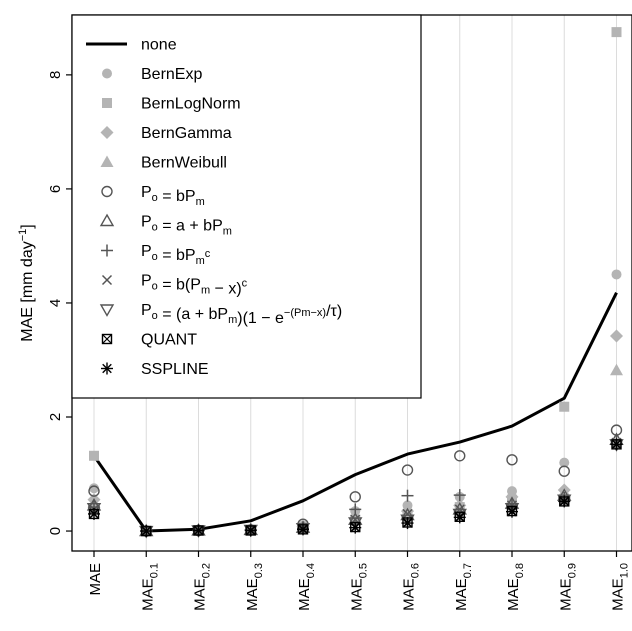 Image resolution: width=632 pixels, height=631 pixels. I want to click on y-tick-label: 4, so click(55, 303).